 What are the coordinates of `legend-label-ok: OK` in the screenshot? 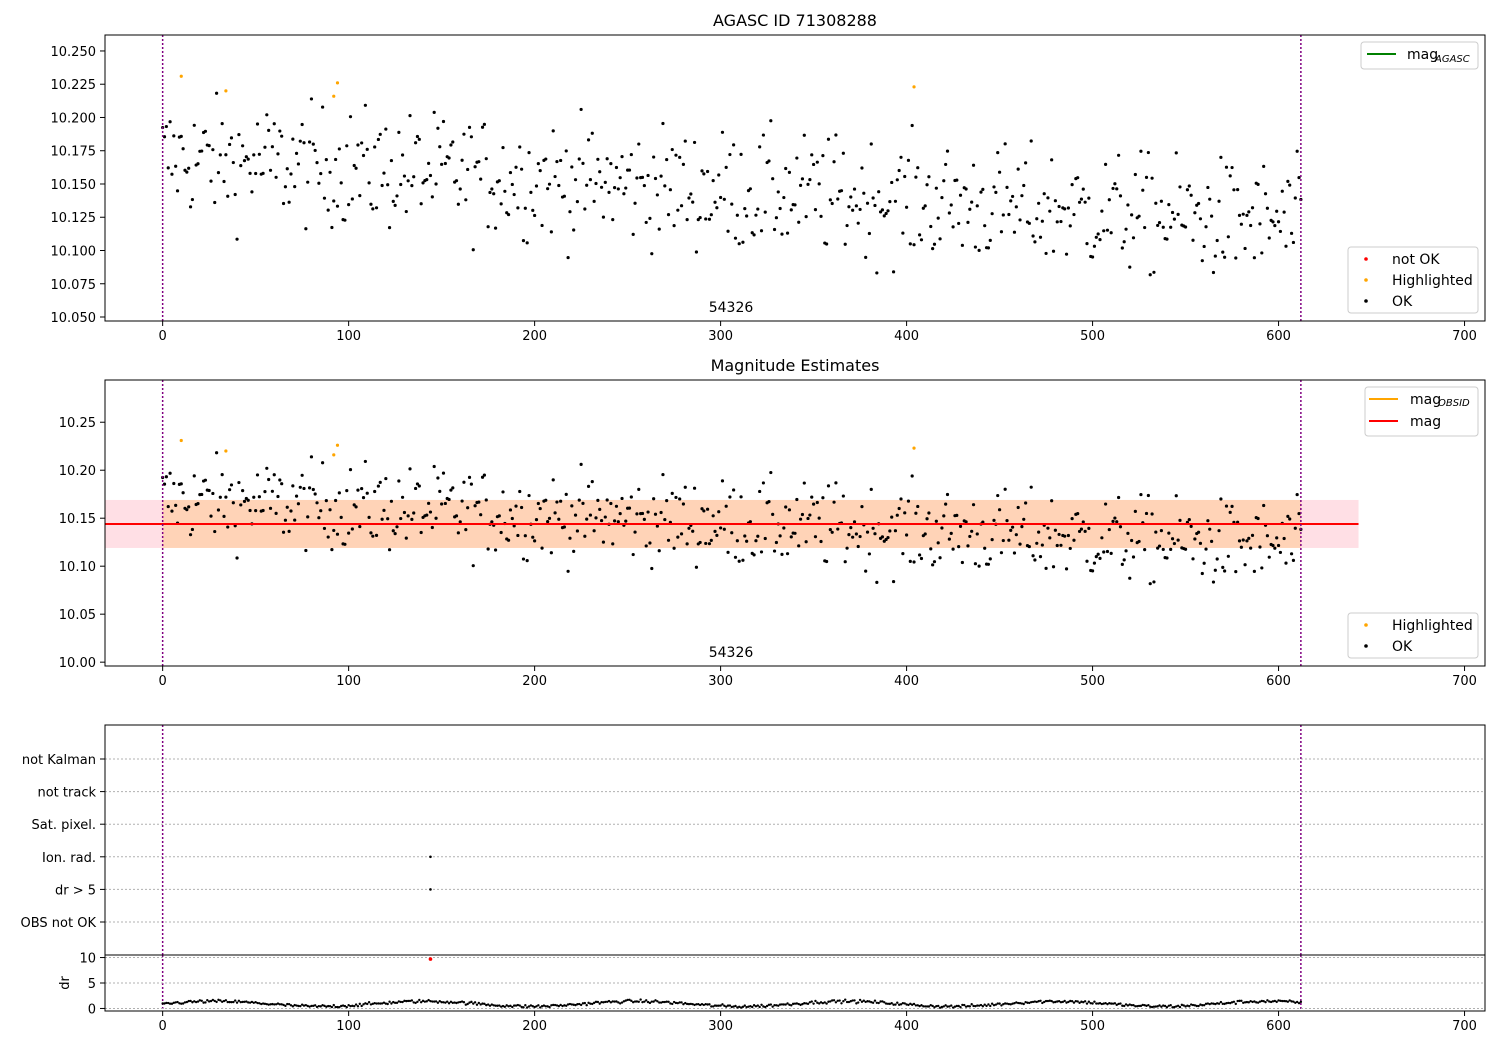 It's located at (1402, 302).